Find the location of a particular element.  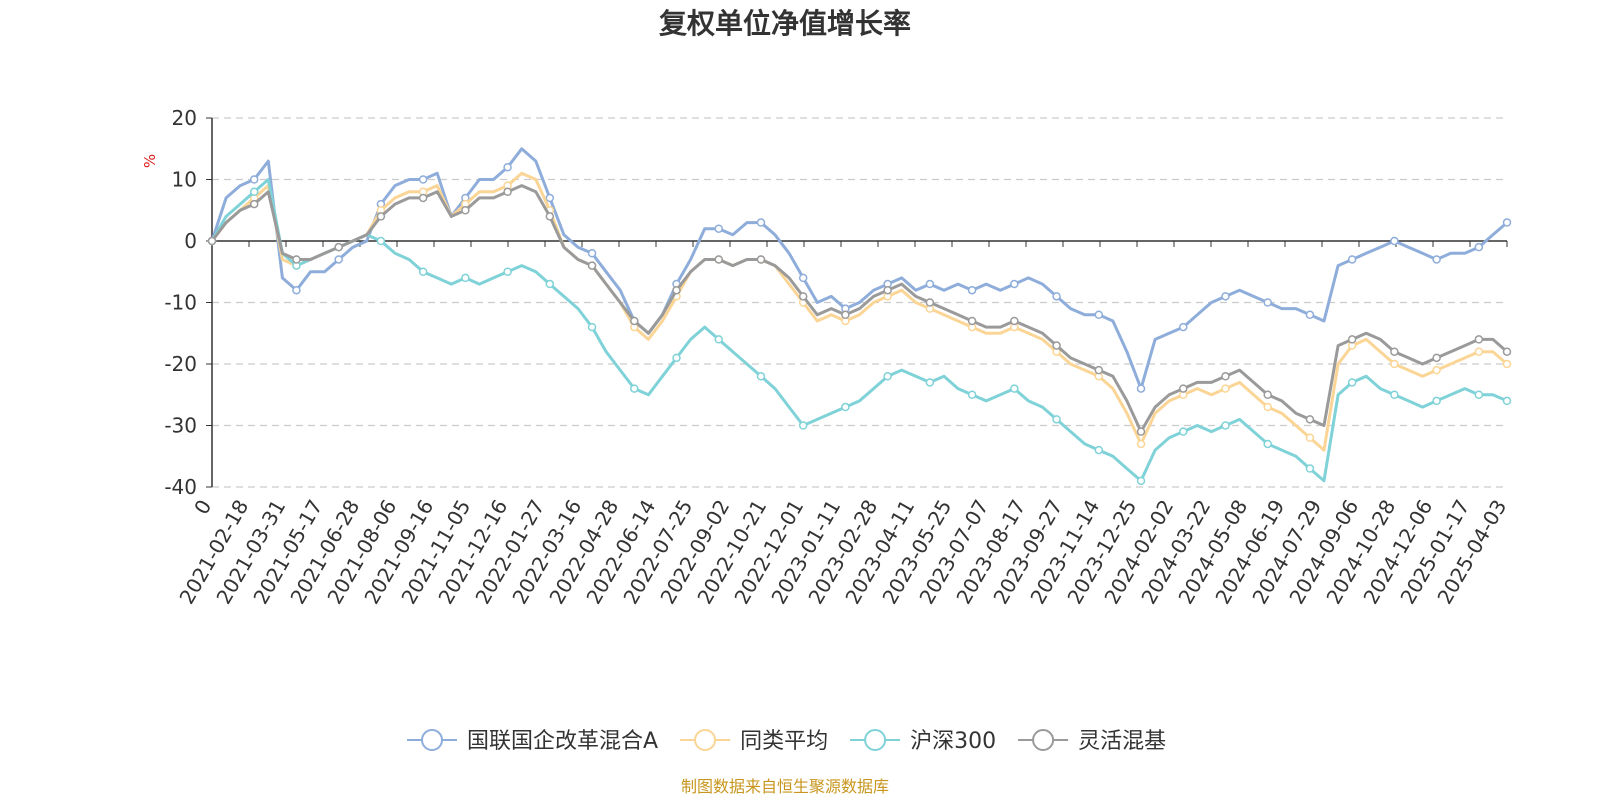

legend-item: 国联国企改革混合A is located at coordinates (532, 741).